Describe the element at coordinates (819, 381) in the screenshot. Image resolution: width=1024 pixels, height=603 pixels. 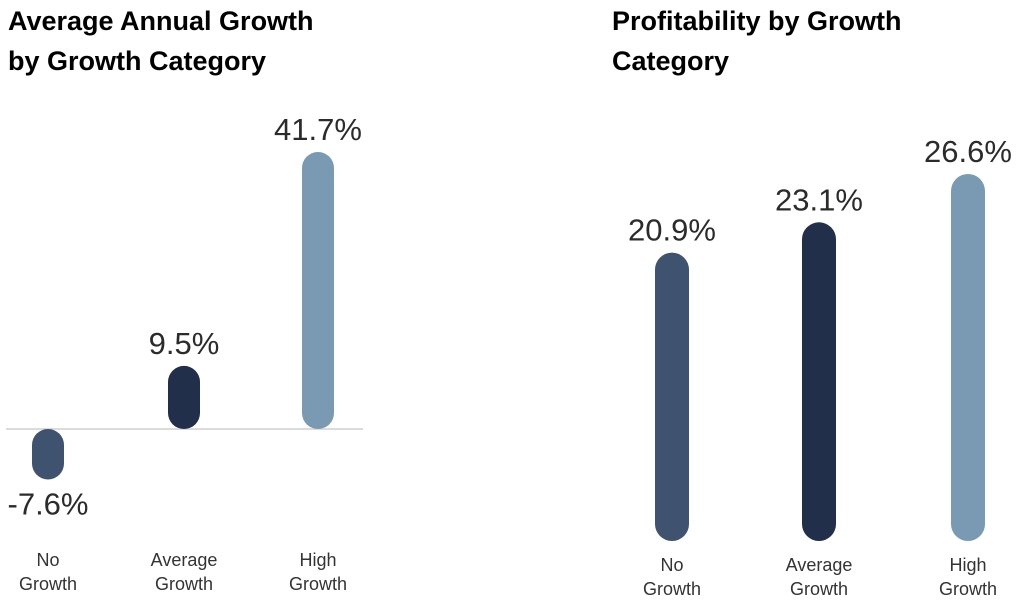
I see `profitability-bar-average-growth` at that location.